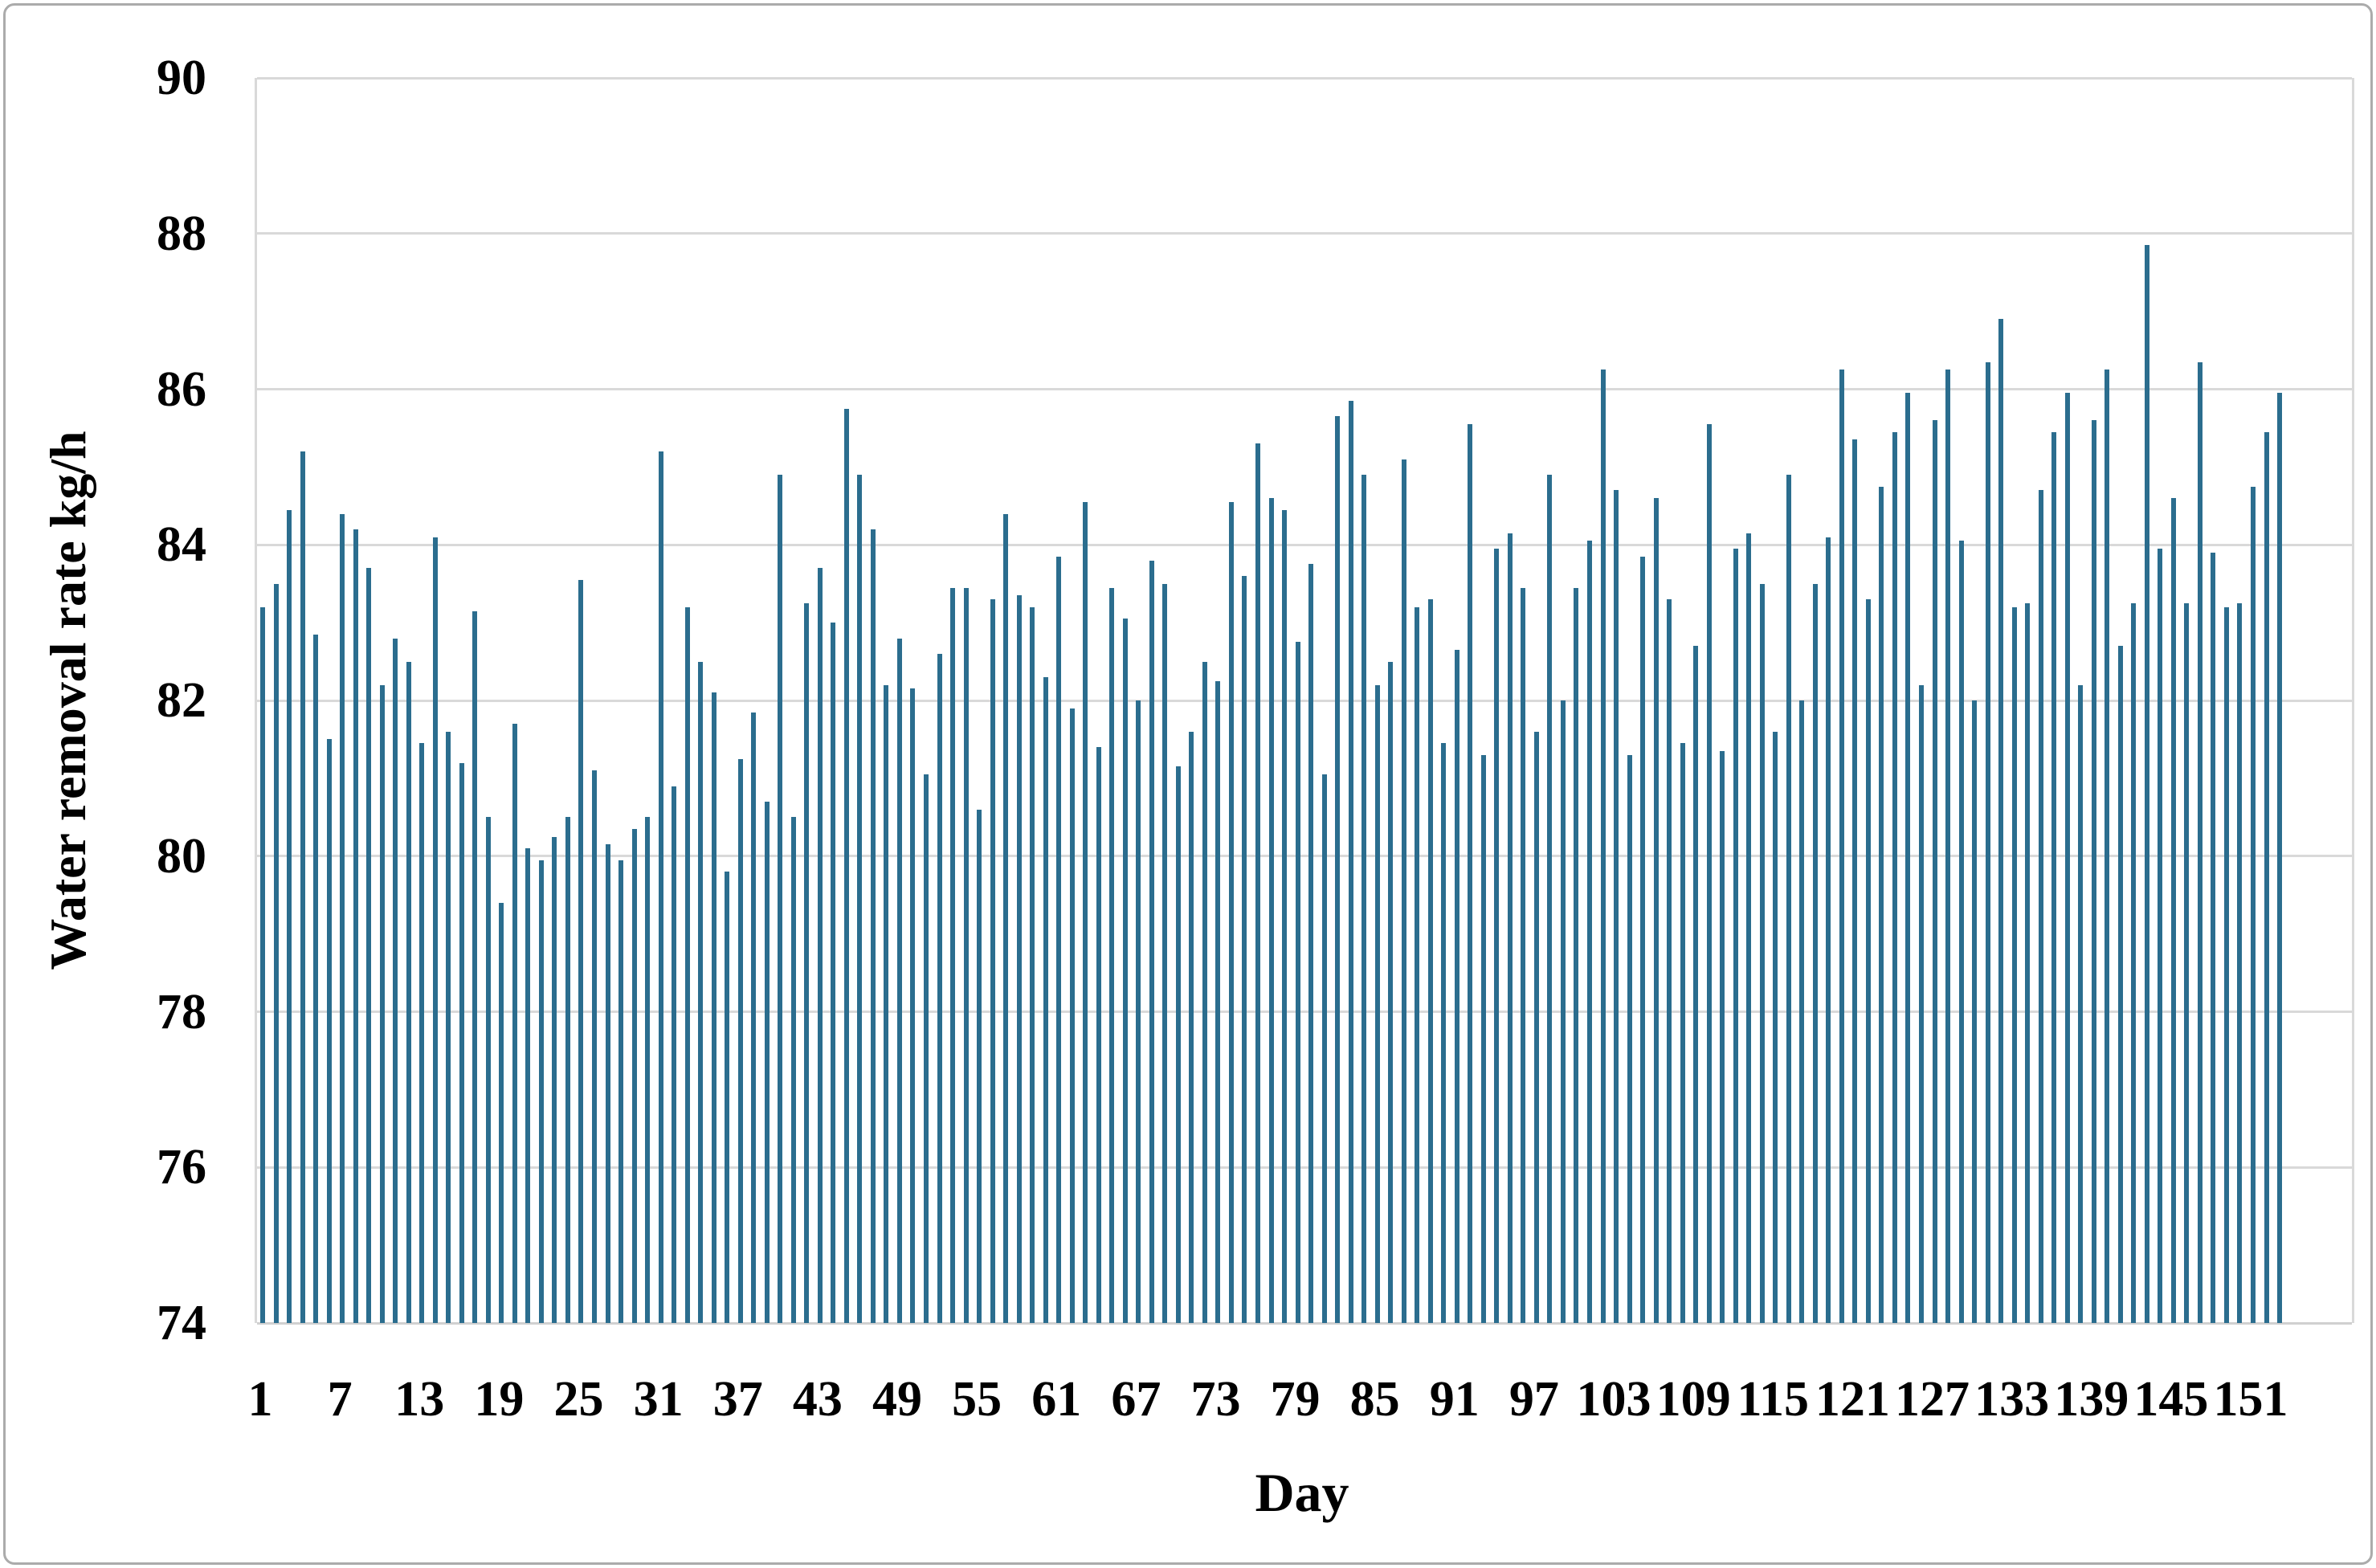 This screenshot has height=1568, width=2376. Describe the element at coordinates (340, 1399) in the screenshot. I see `x-tick-label-7: 7` at that location.